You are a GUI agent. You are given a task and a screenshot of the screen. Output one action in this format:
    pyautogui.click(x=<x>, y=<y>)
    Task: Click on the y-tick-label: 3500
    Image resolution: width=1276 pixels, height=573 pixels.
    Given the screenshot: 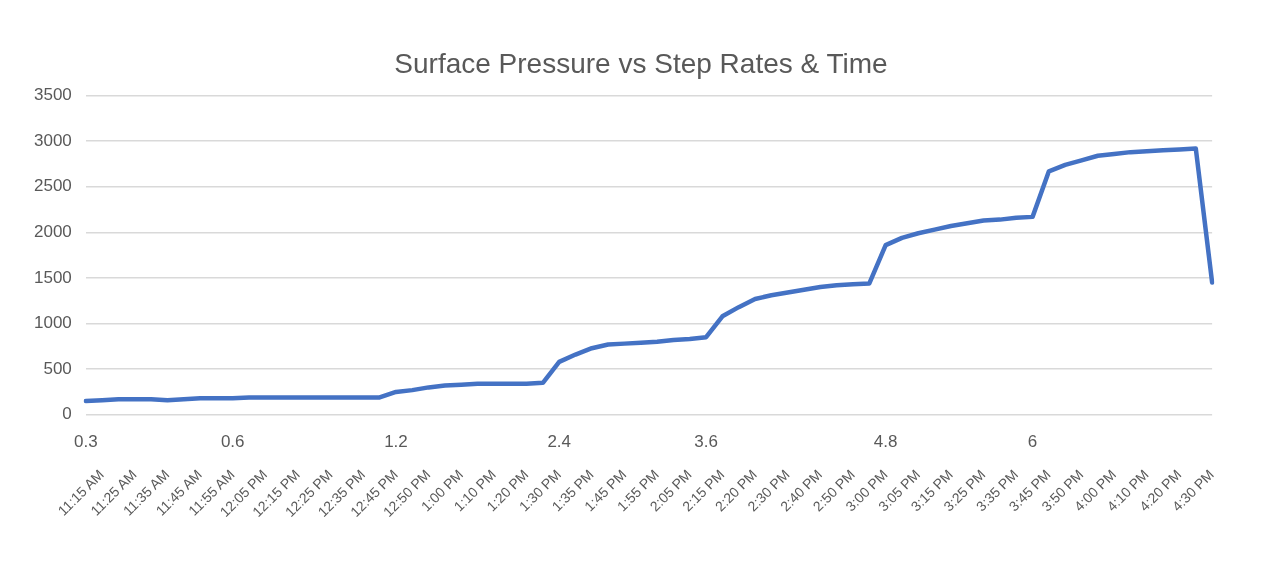 What is the action you would take?
    pyautogui.click(x=52, y=95)
    